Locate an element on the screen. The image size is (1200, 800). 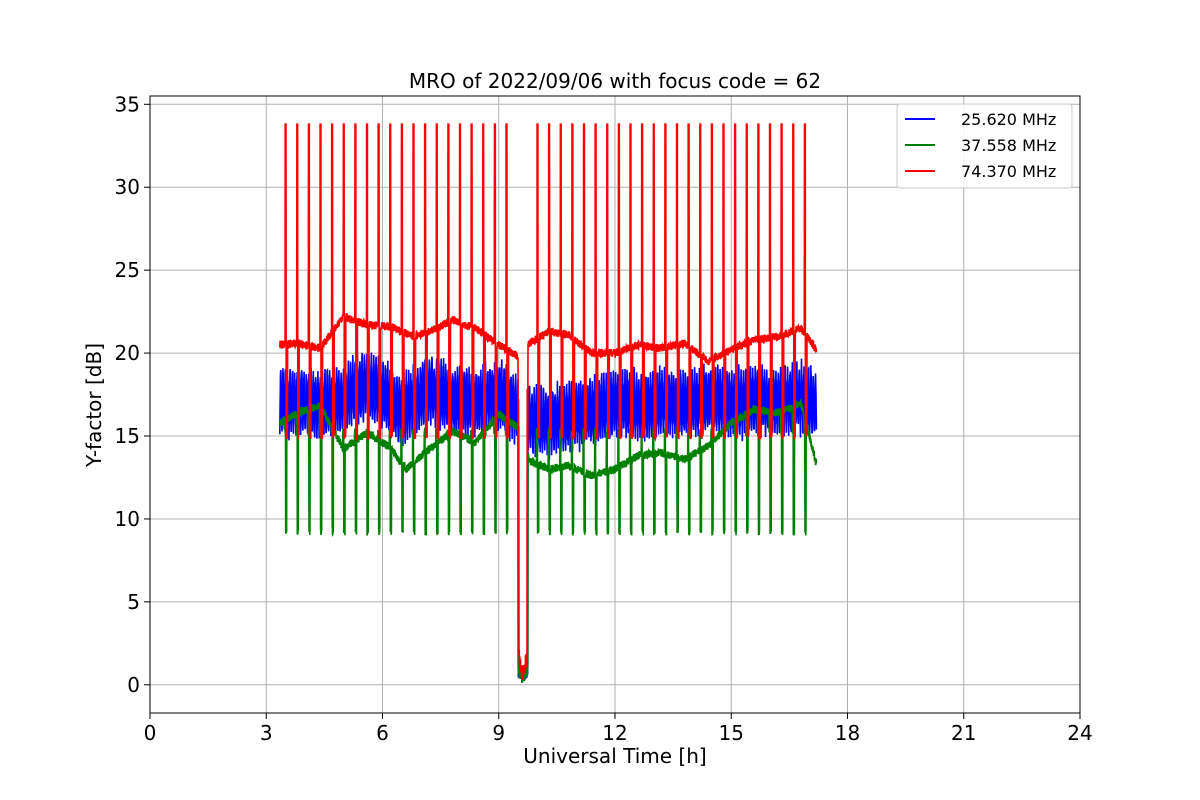
x-tick-label: 6 is located at coordinates (382, 733).